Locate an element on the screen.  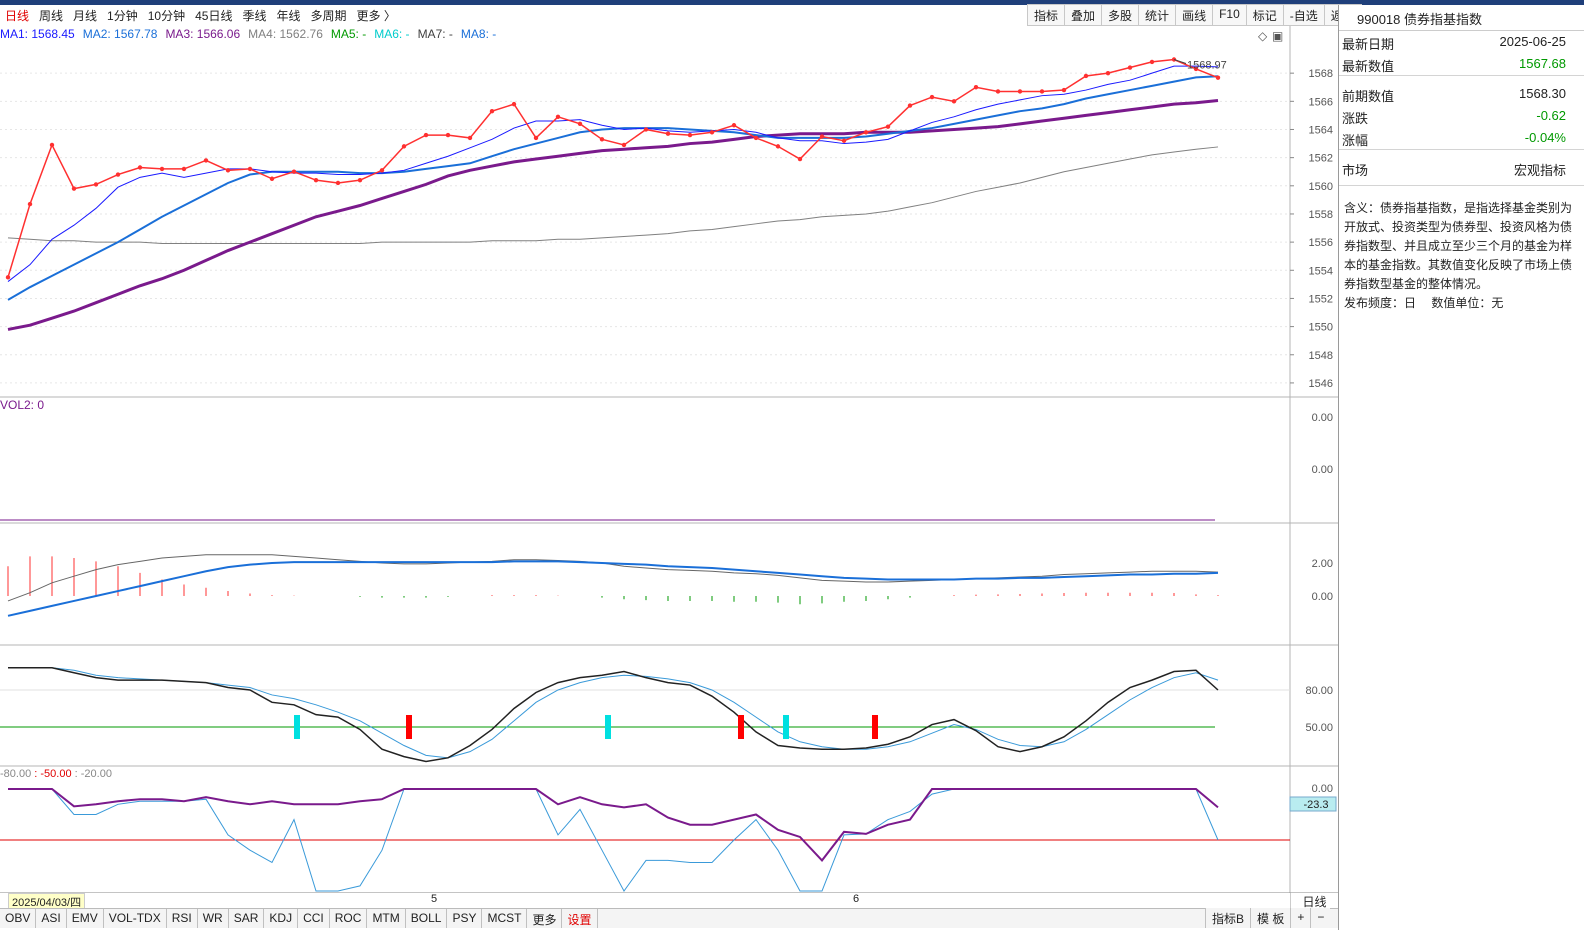
price-tick-label: 1564 is located at coordinates (1321, 130).